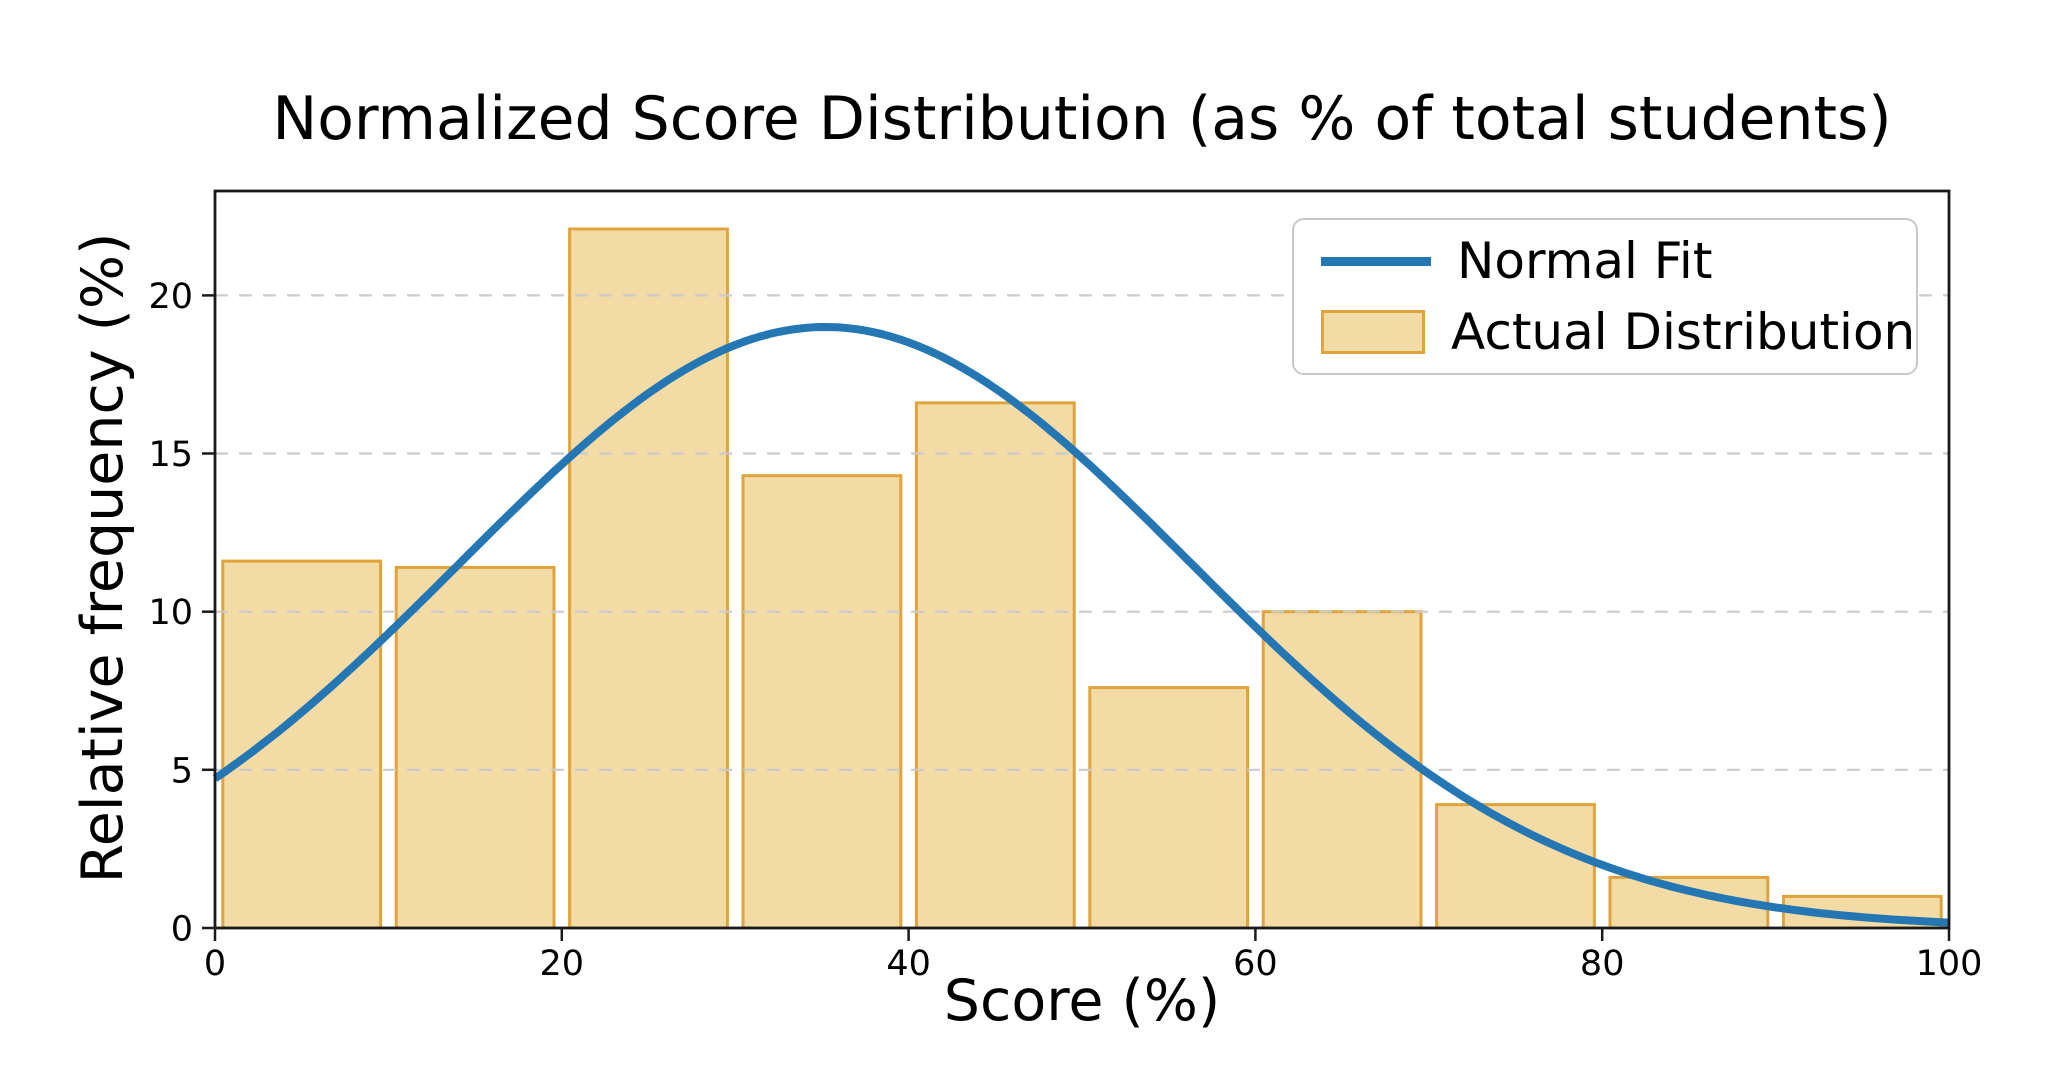 The height and width of the screenshot is (1065, 2048). Describe the element at coordinates (1376, 261) in the screenshot. I see `legend-line-sample` at that location.